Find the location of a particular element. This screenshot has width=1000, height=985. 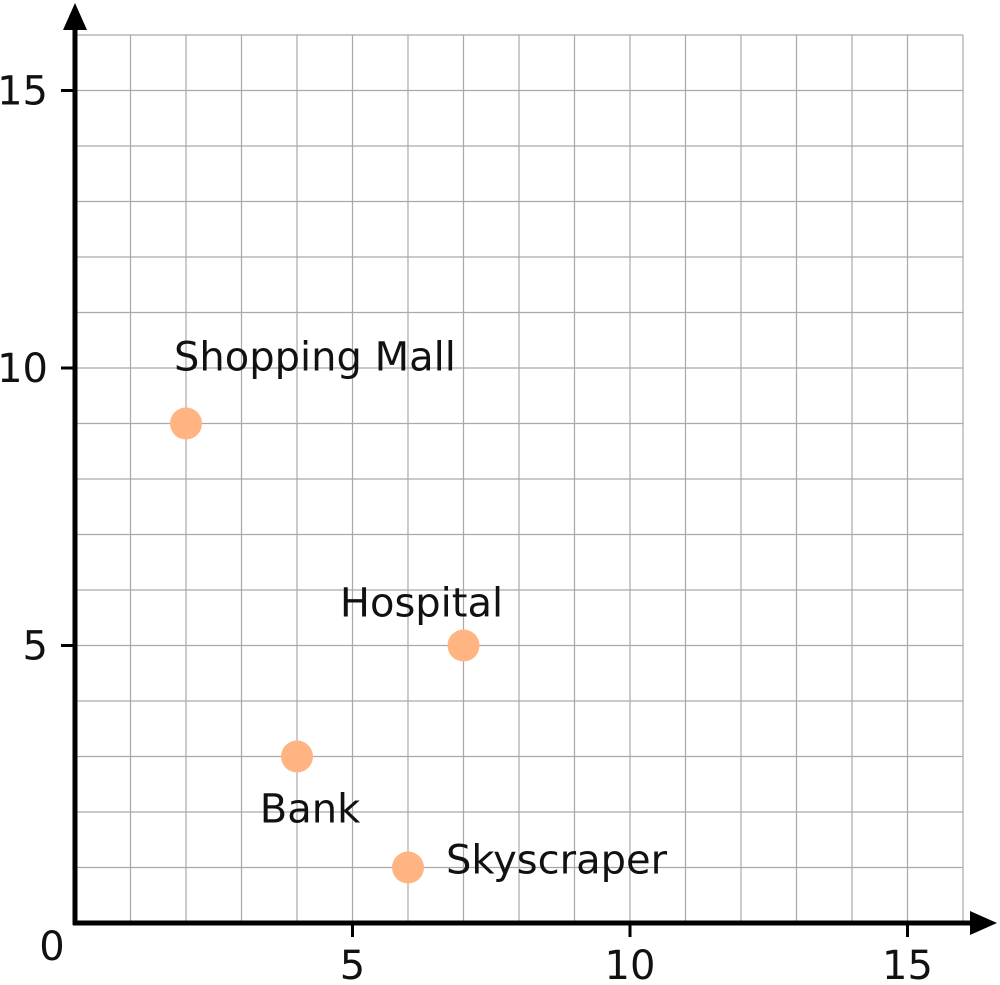

data-point-hospital is located at coordinates (463, 645).